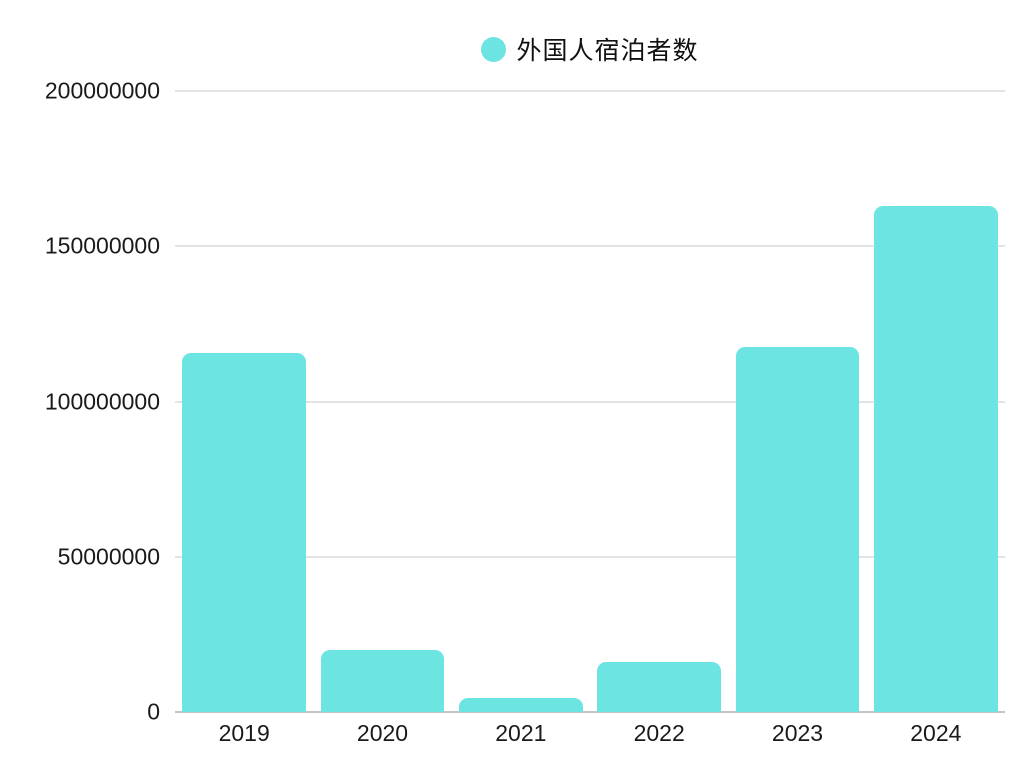 This screenshot has height=768, width=1024. What do you see at coordinates (382, 680) in the screenshot?
I see `bar-2020` at bounding box center [382, 680].